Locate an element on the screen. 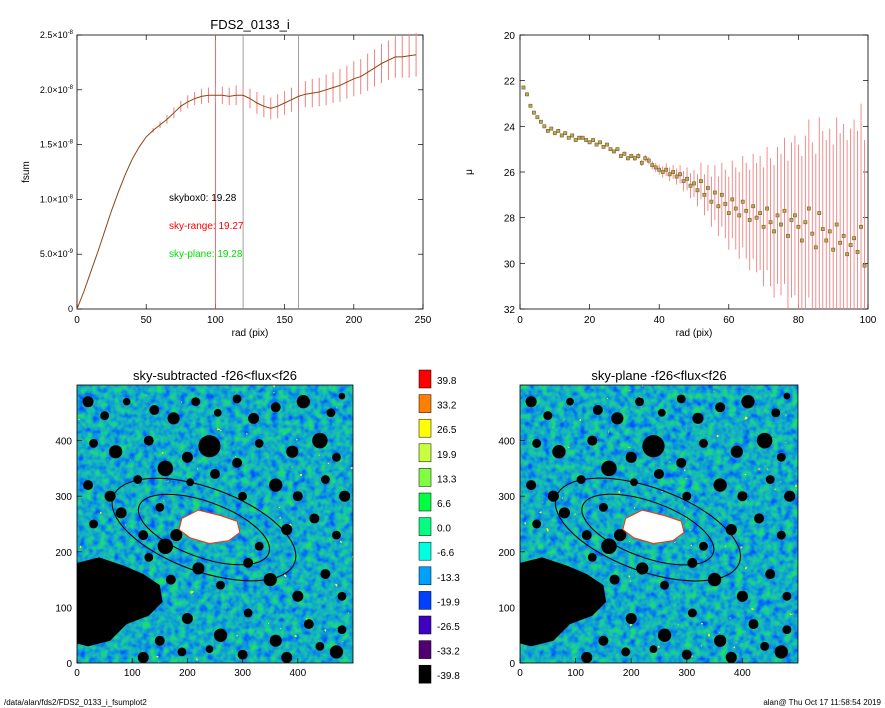 This screenshot has width=885, height=708. y-tick-label: 30 is located at coordinates (510, 264).